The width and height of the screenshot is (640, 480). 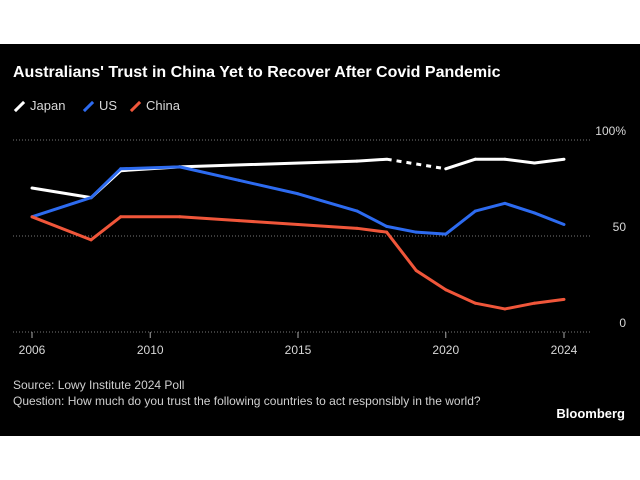 I want to click on y-tick-label: 0, so click(x=622, y=323).